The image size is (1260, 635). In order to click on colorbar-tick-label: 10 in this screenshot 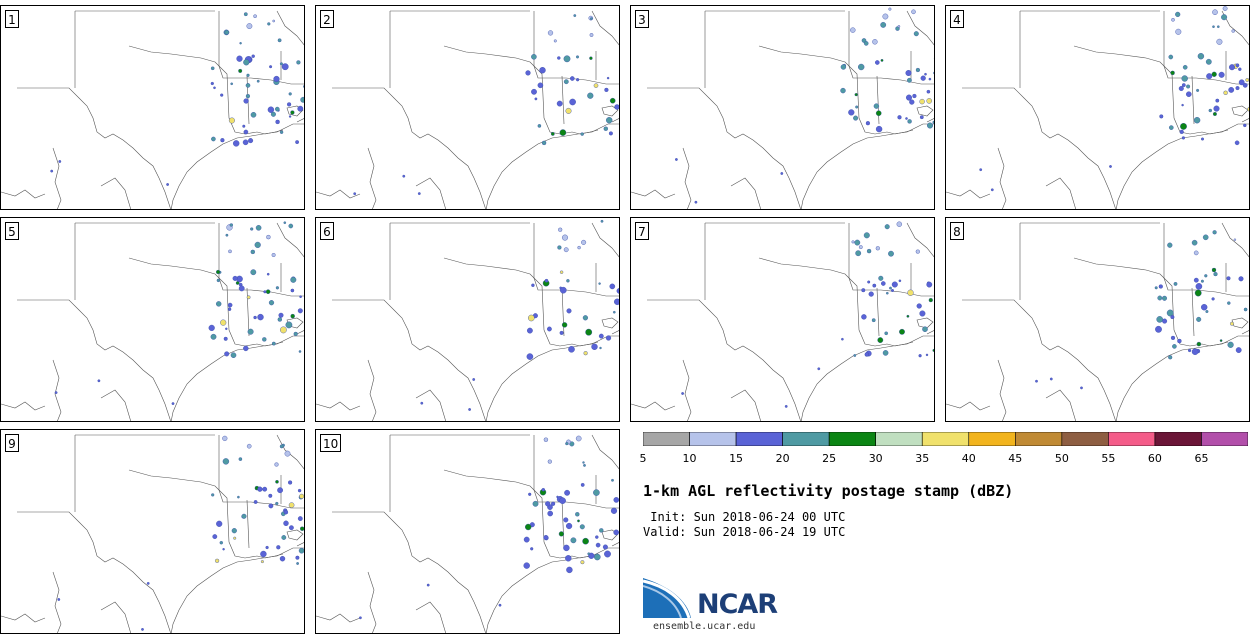, I will do `click(689, 458)`.